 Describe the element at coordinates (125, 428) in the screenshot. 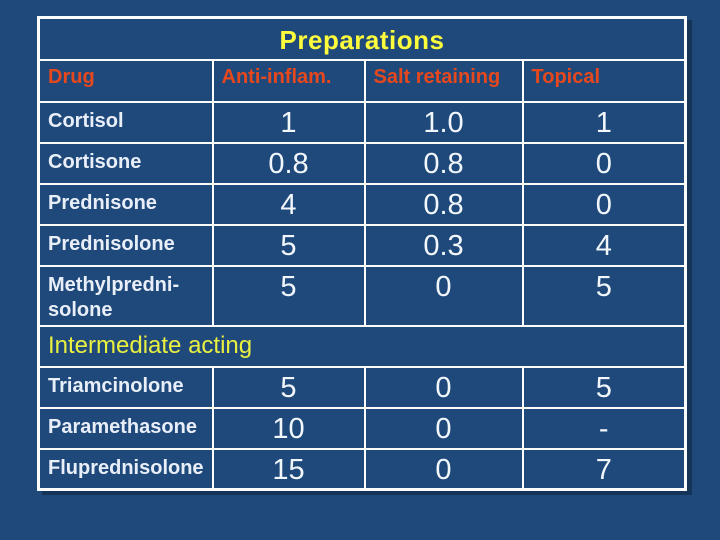

I see `drug-name-cell: Paramethasone` at that location.